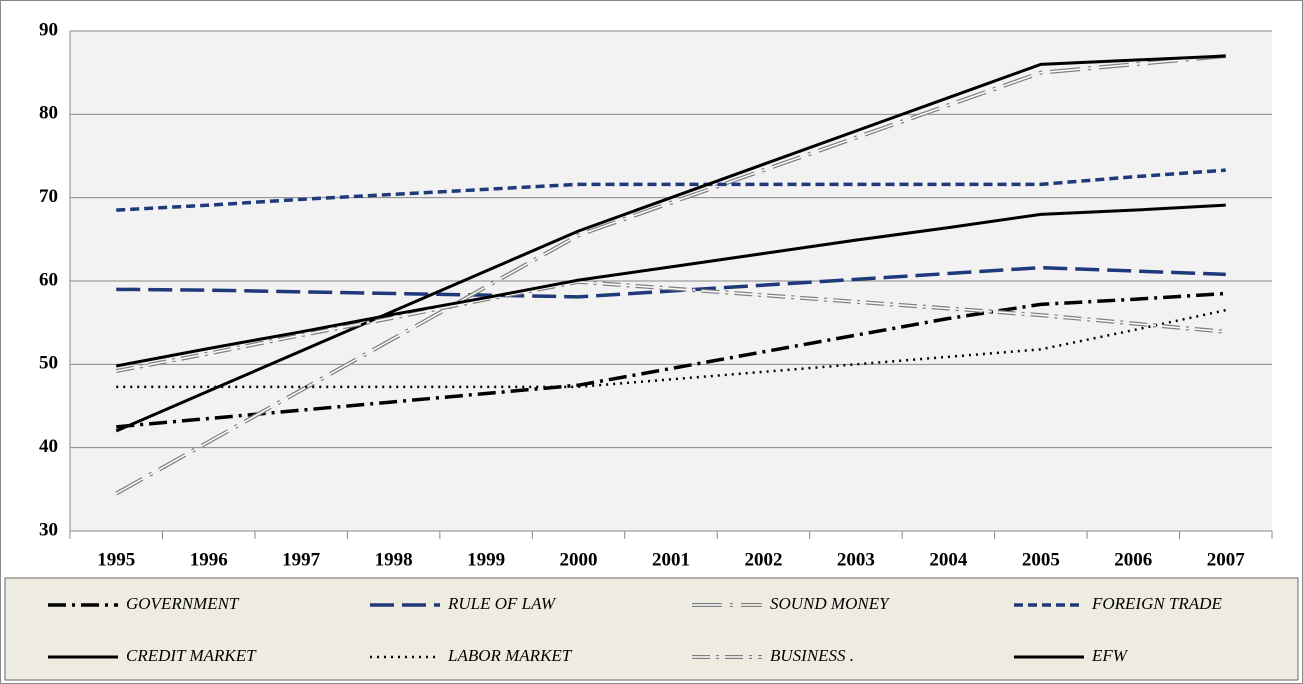 The image size is (1303, 684). What do you see at coordinates (830, 603) in the screenshot?
I see `legend-label: SOUND MONEY` at bounding box center [830, 603].